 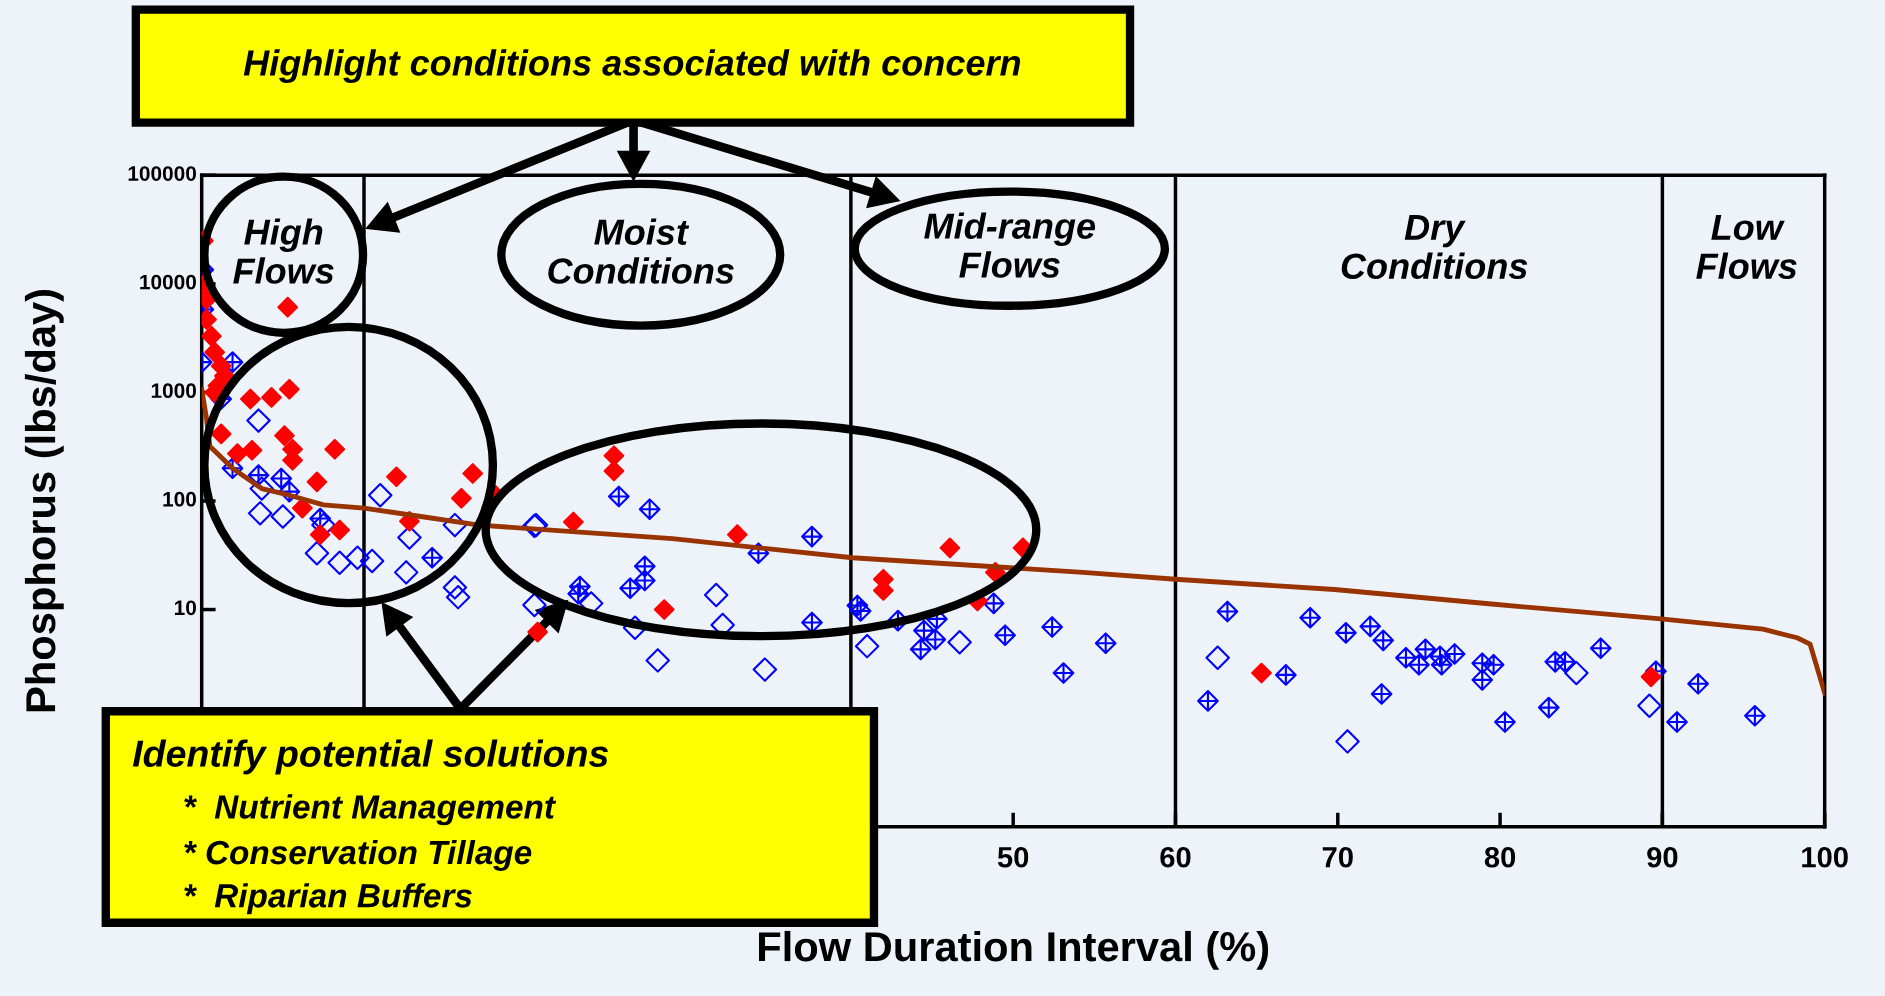 What do you see at coordinates (173, 391) in the screenshot?
I see `y-tick-label: 1000` at bounding box center [173, 391].